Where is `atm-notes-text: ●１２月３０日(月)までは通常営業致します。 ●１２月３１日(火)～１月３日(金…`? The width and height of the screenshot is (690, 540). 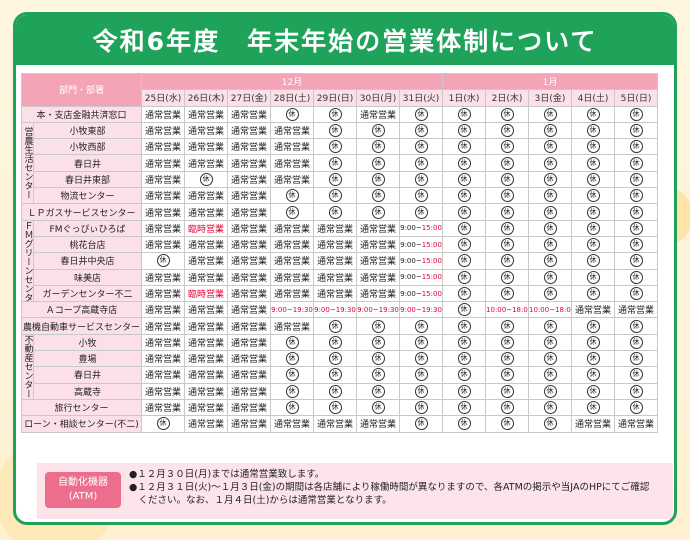 atm-notes-text: ●１２月３０日(月)までは通常営業致します。 ●１２月３１日(火)～１月３日(金… is located at coordinates (389, 487).